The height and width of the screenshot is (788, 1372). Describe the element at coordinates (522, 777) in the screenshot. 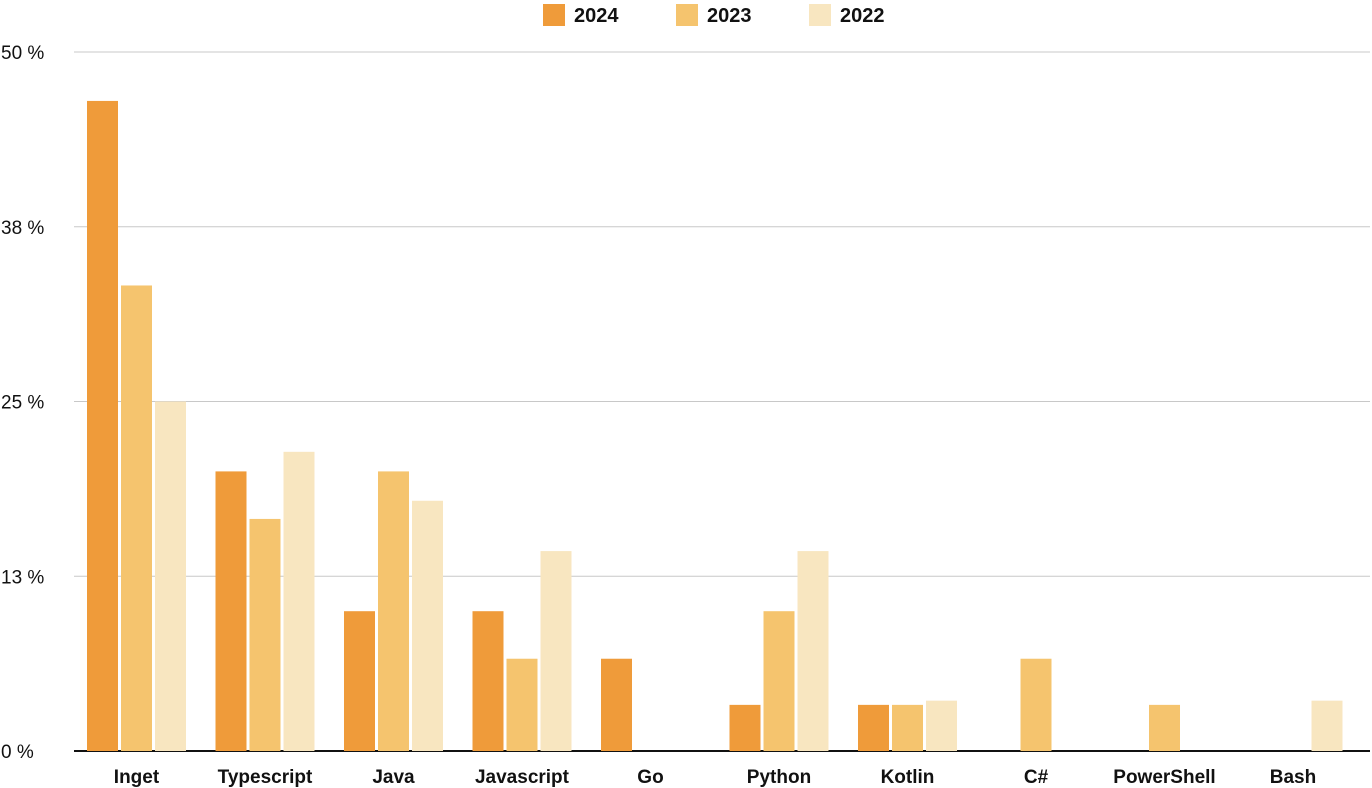

I see `x-category-label: Javascript` at that location.